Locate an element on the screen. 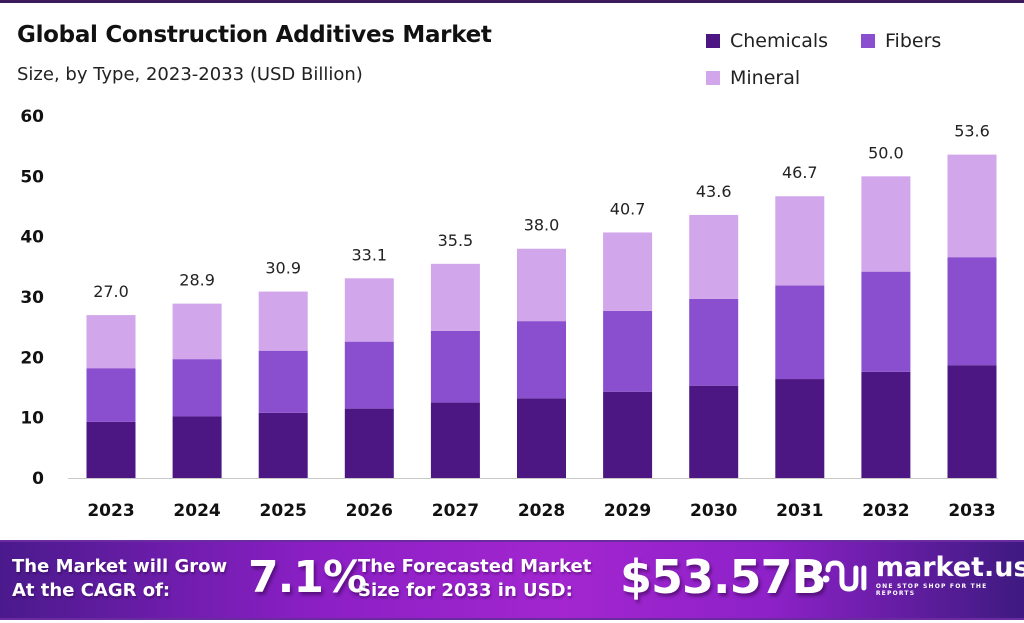 The image size is (1024, 623). cagr-text-line2: At the CAGR of: is located at coordinates (91, 590).